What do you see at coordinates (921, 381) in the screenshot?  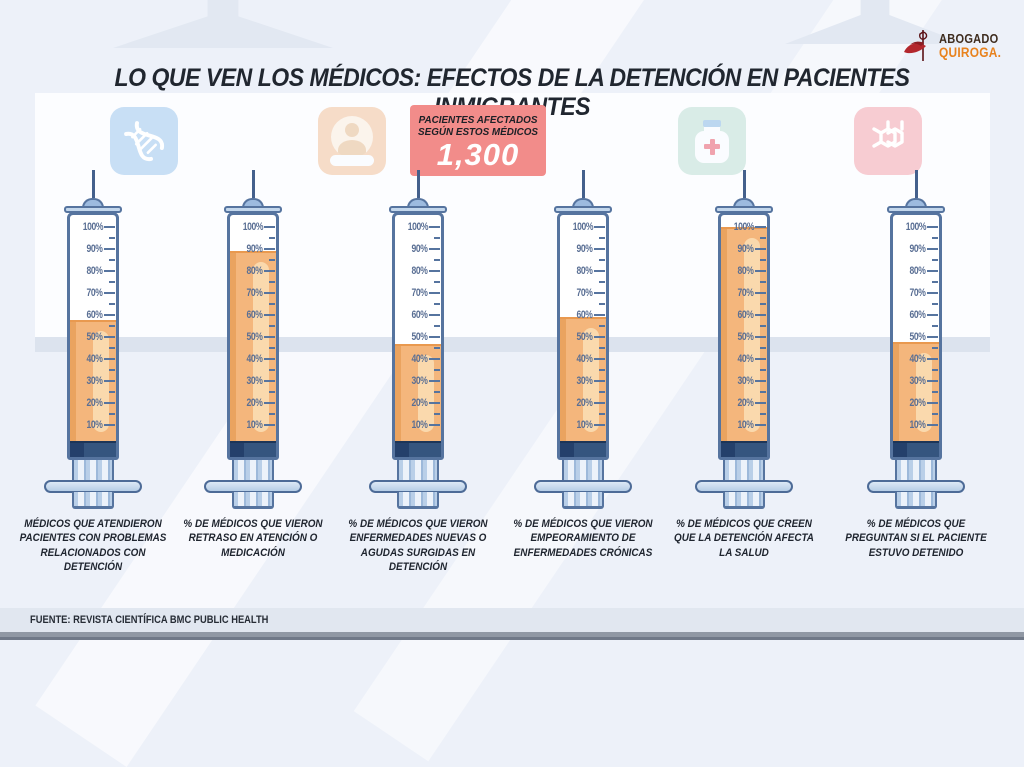 I see `axis-tick: 30%` at bounding box center [921, 381].